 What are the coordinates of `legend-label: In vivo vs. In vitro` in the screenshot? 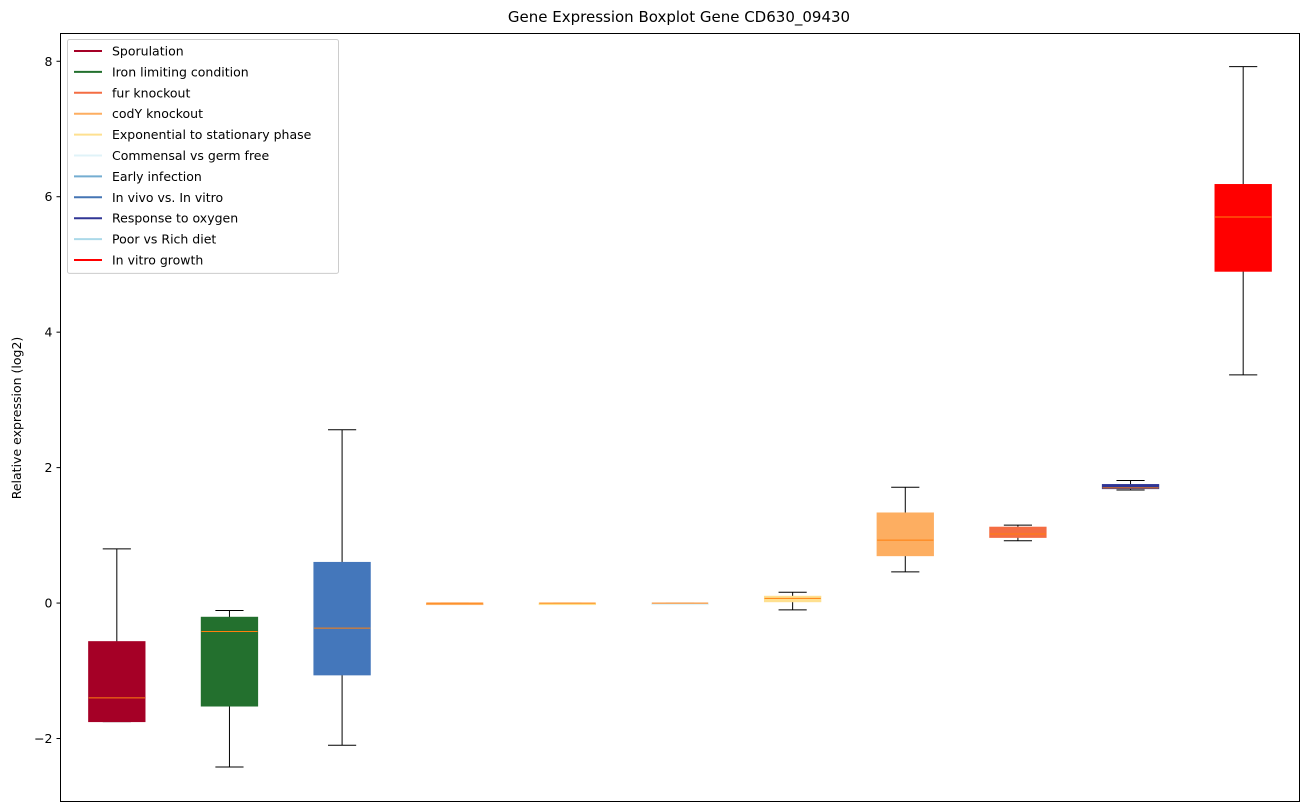 It's located at (167, 197).